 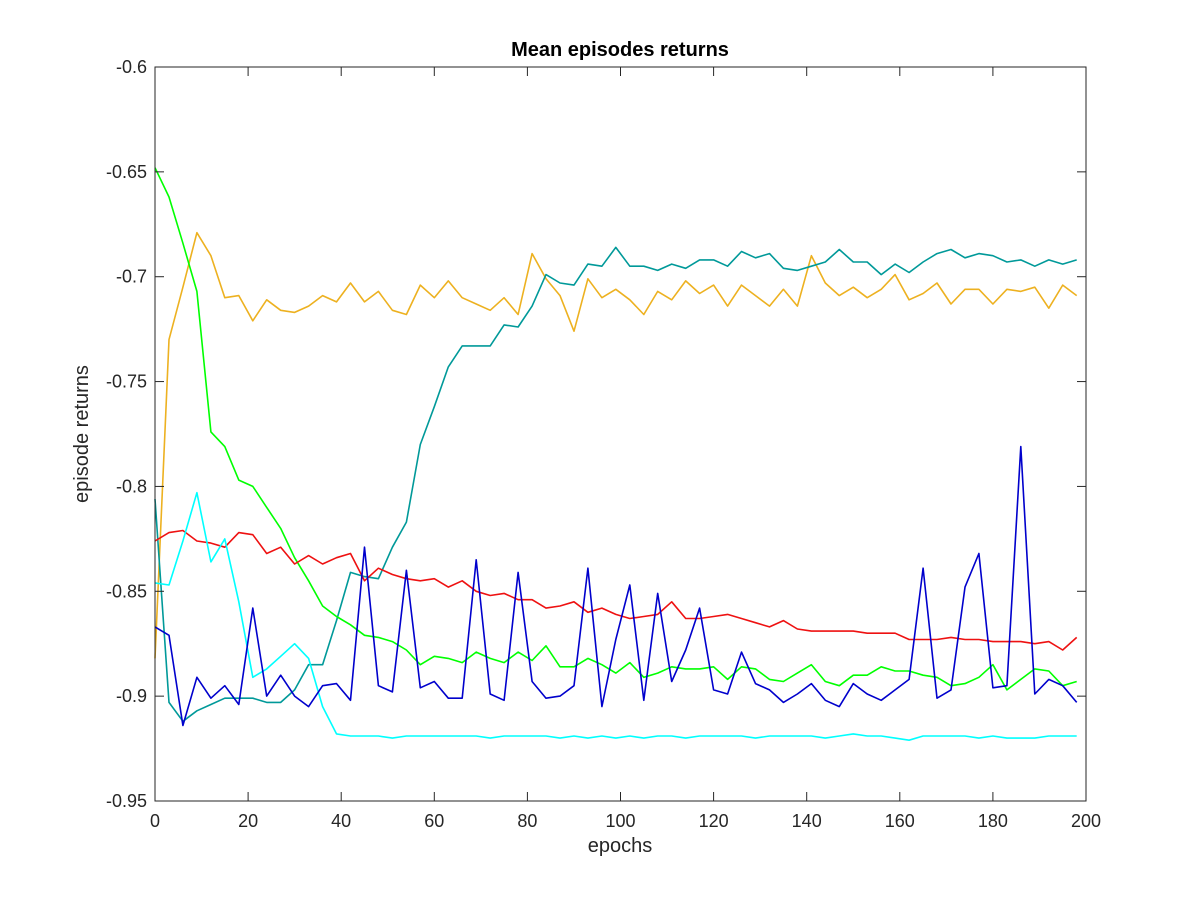 I want to click on x-tick-label: 20, so click(x=248, y=821).